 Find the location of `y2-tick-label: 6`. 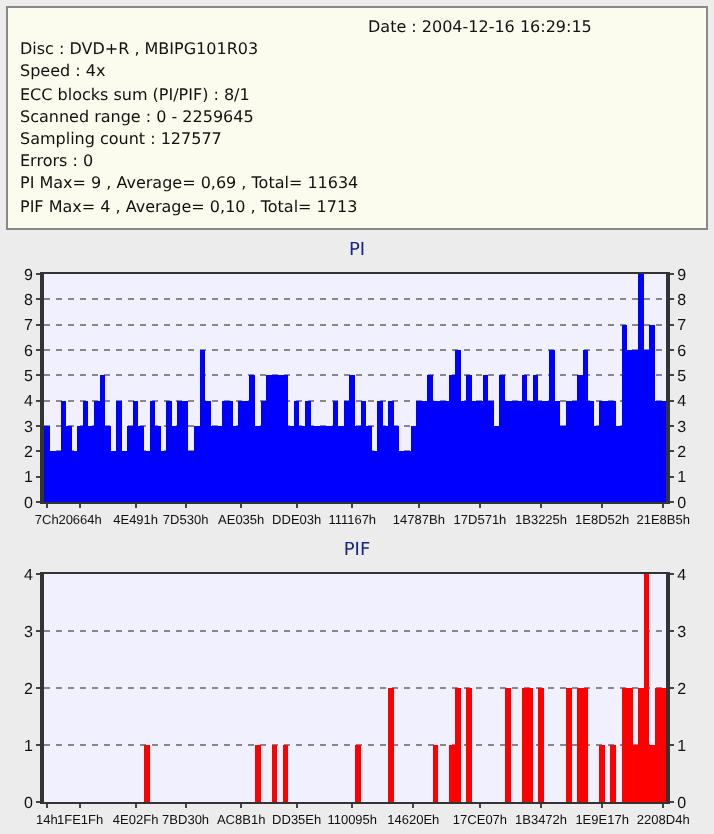

y2-tick-label: 6 is located at coordinates (682, 350).